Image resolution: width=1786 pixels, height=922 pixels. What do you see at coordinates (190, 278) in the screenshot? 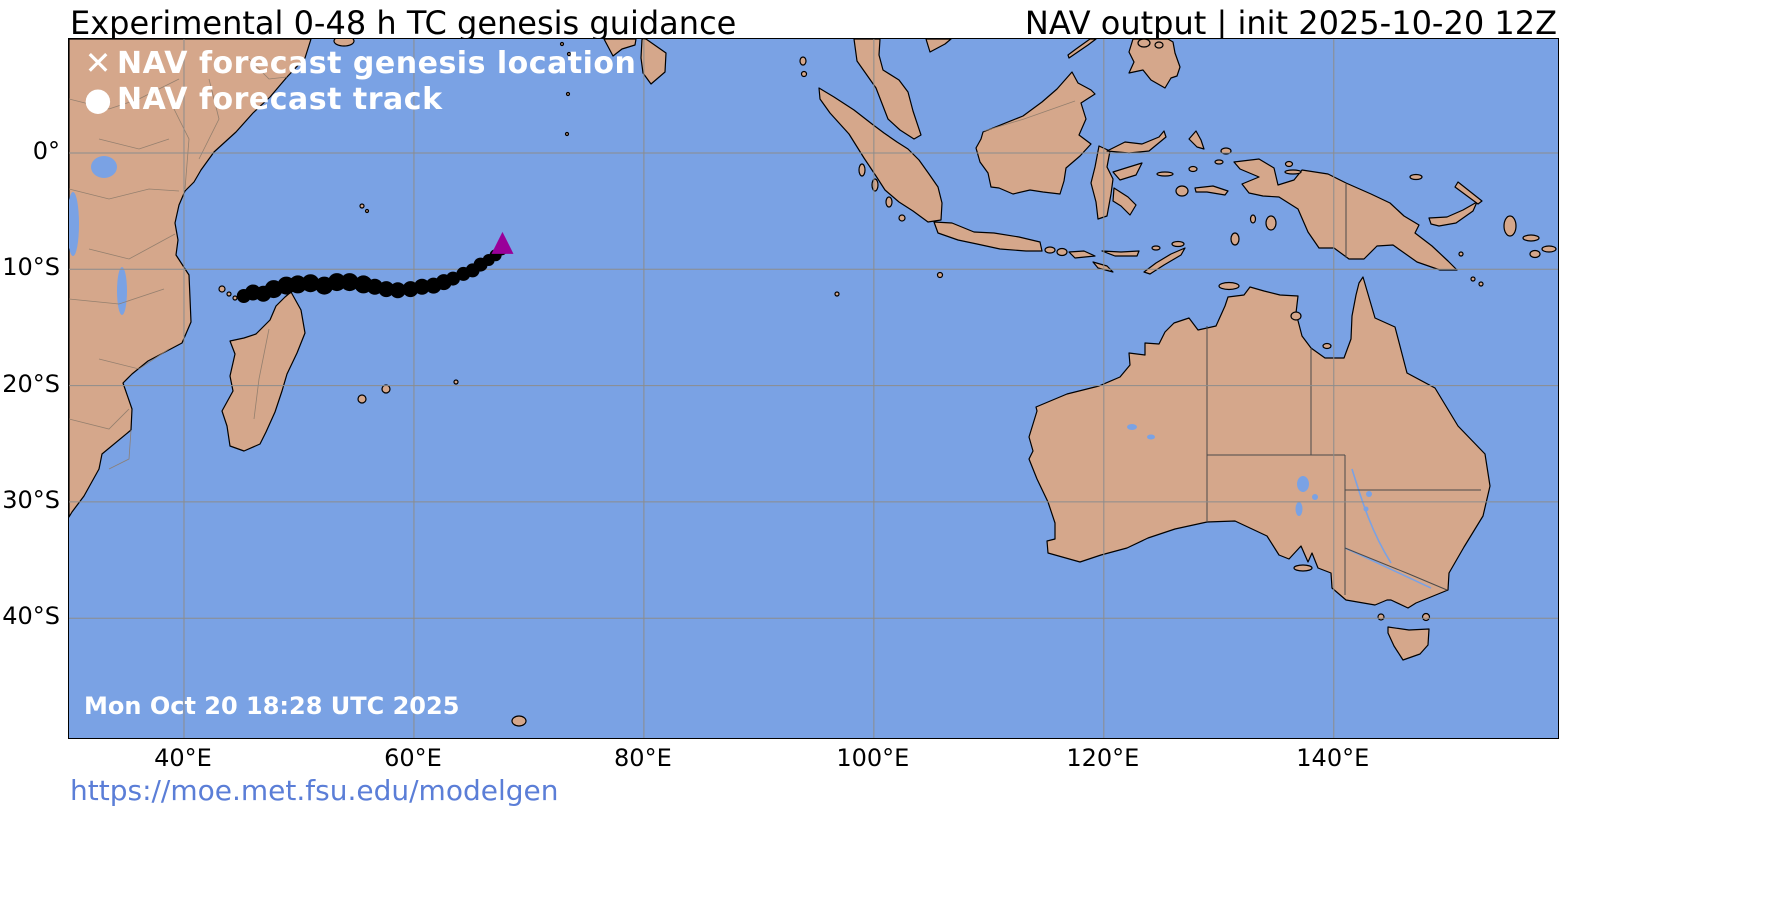
I see `africa` at bounding box center [190, 278].